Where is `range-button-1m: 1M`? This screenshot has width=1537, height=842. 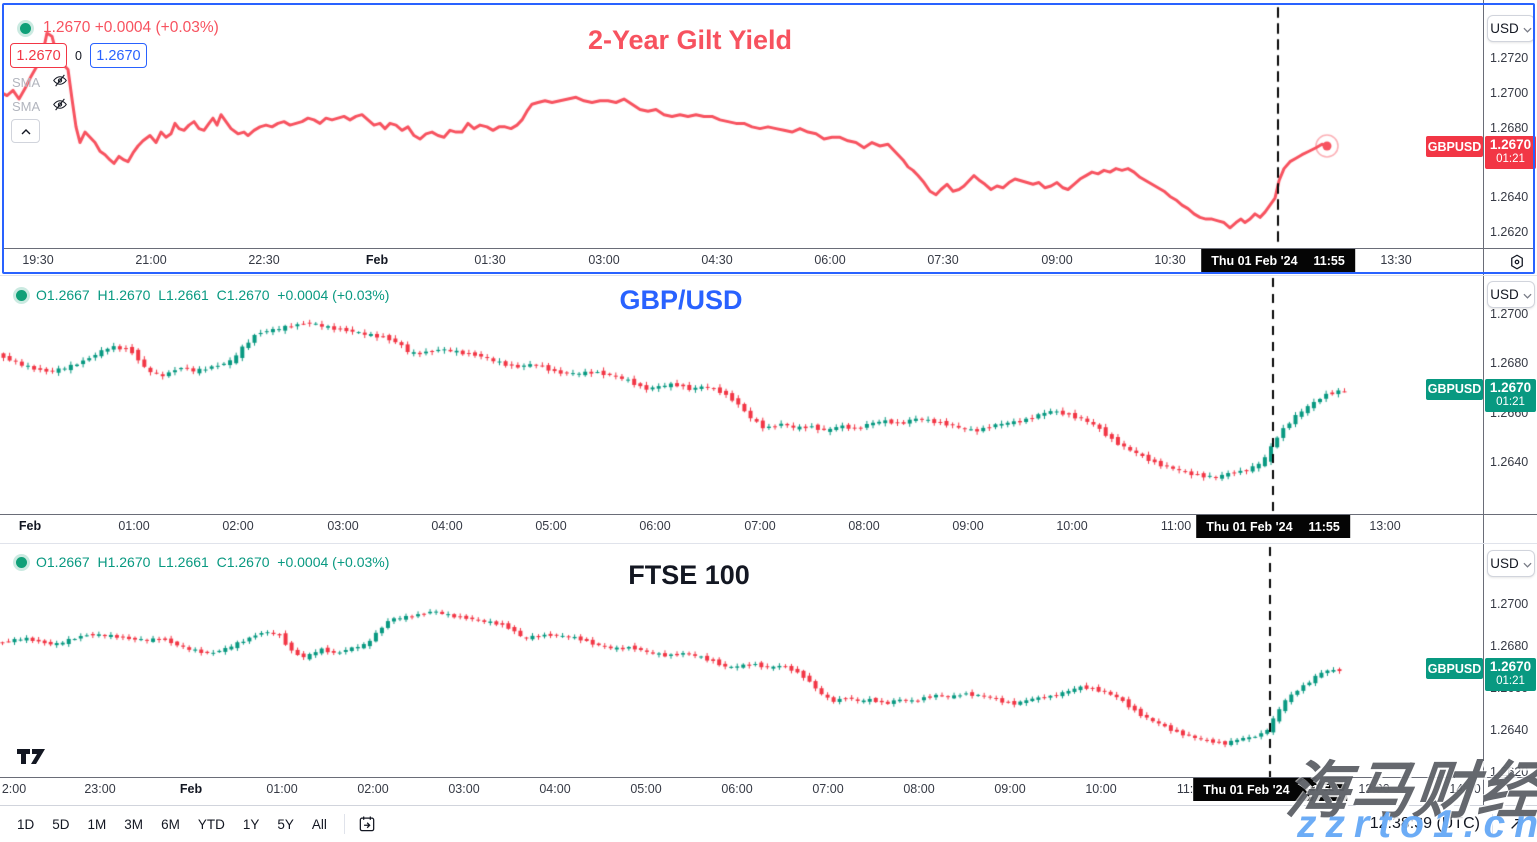
range-button-1m: 1M is located at coordinates (97, 824).